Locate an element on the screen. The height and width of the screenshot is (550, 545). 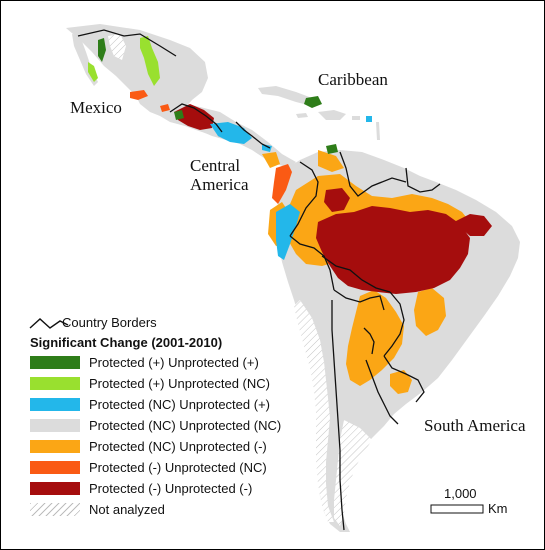
legend-item-label: Protected (+) Unprotected (NC) is located at coordinates (179, 383).